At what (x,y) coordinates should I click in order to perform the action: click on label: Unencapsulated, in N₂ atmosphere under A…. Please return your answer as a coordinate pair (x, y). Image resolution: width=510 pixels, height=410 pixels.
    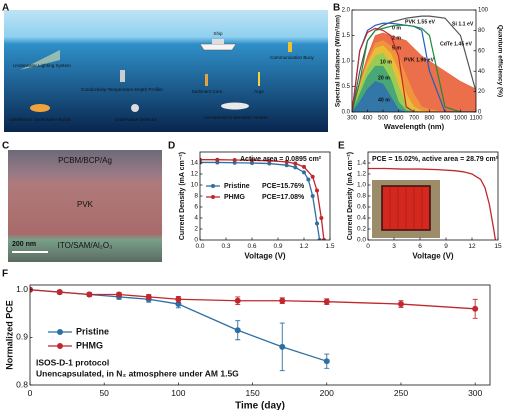
    Looking at the image, I should click on (137, 373).